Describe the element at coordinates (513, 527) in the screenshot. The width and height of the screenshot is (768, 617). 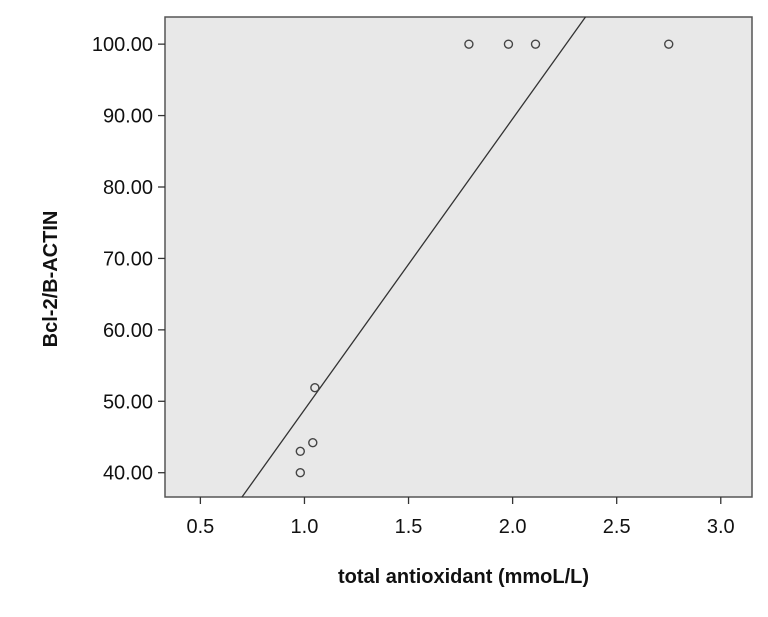
I see `x-tick-label: 2.0` at that location.